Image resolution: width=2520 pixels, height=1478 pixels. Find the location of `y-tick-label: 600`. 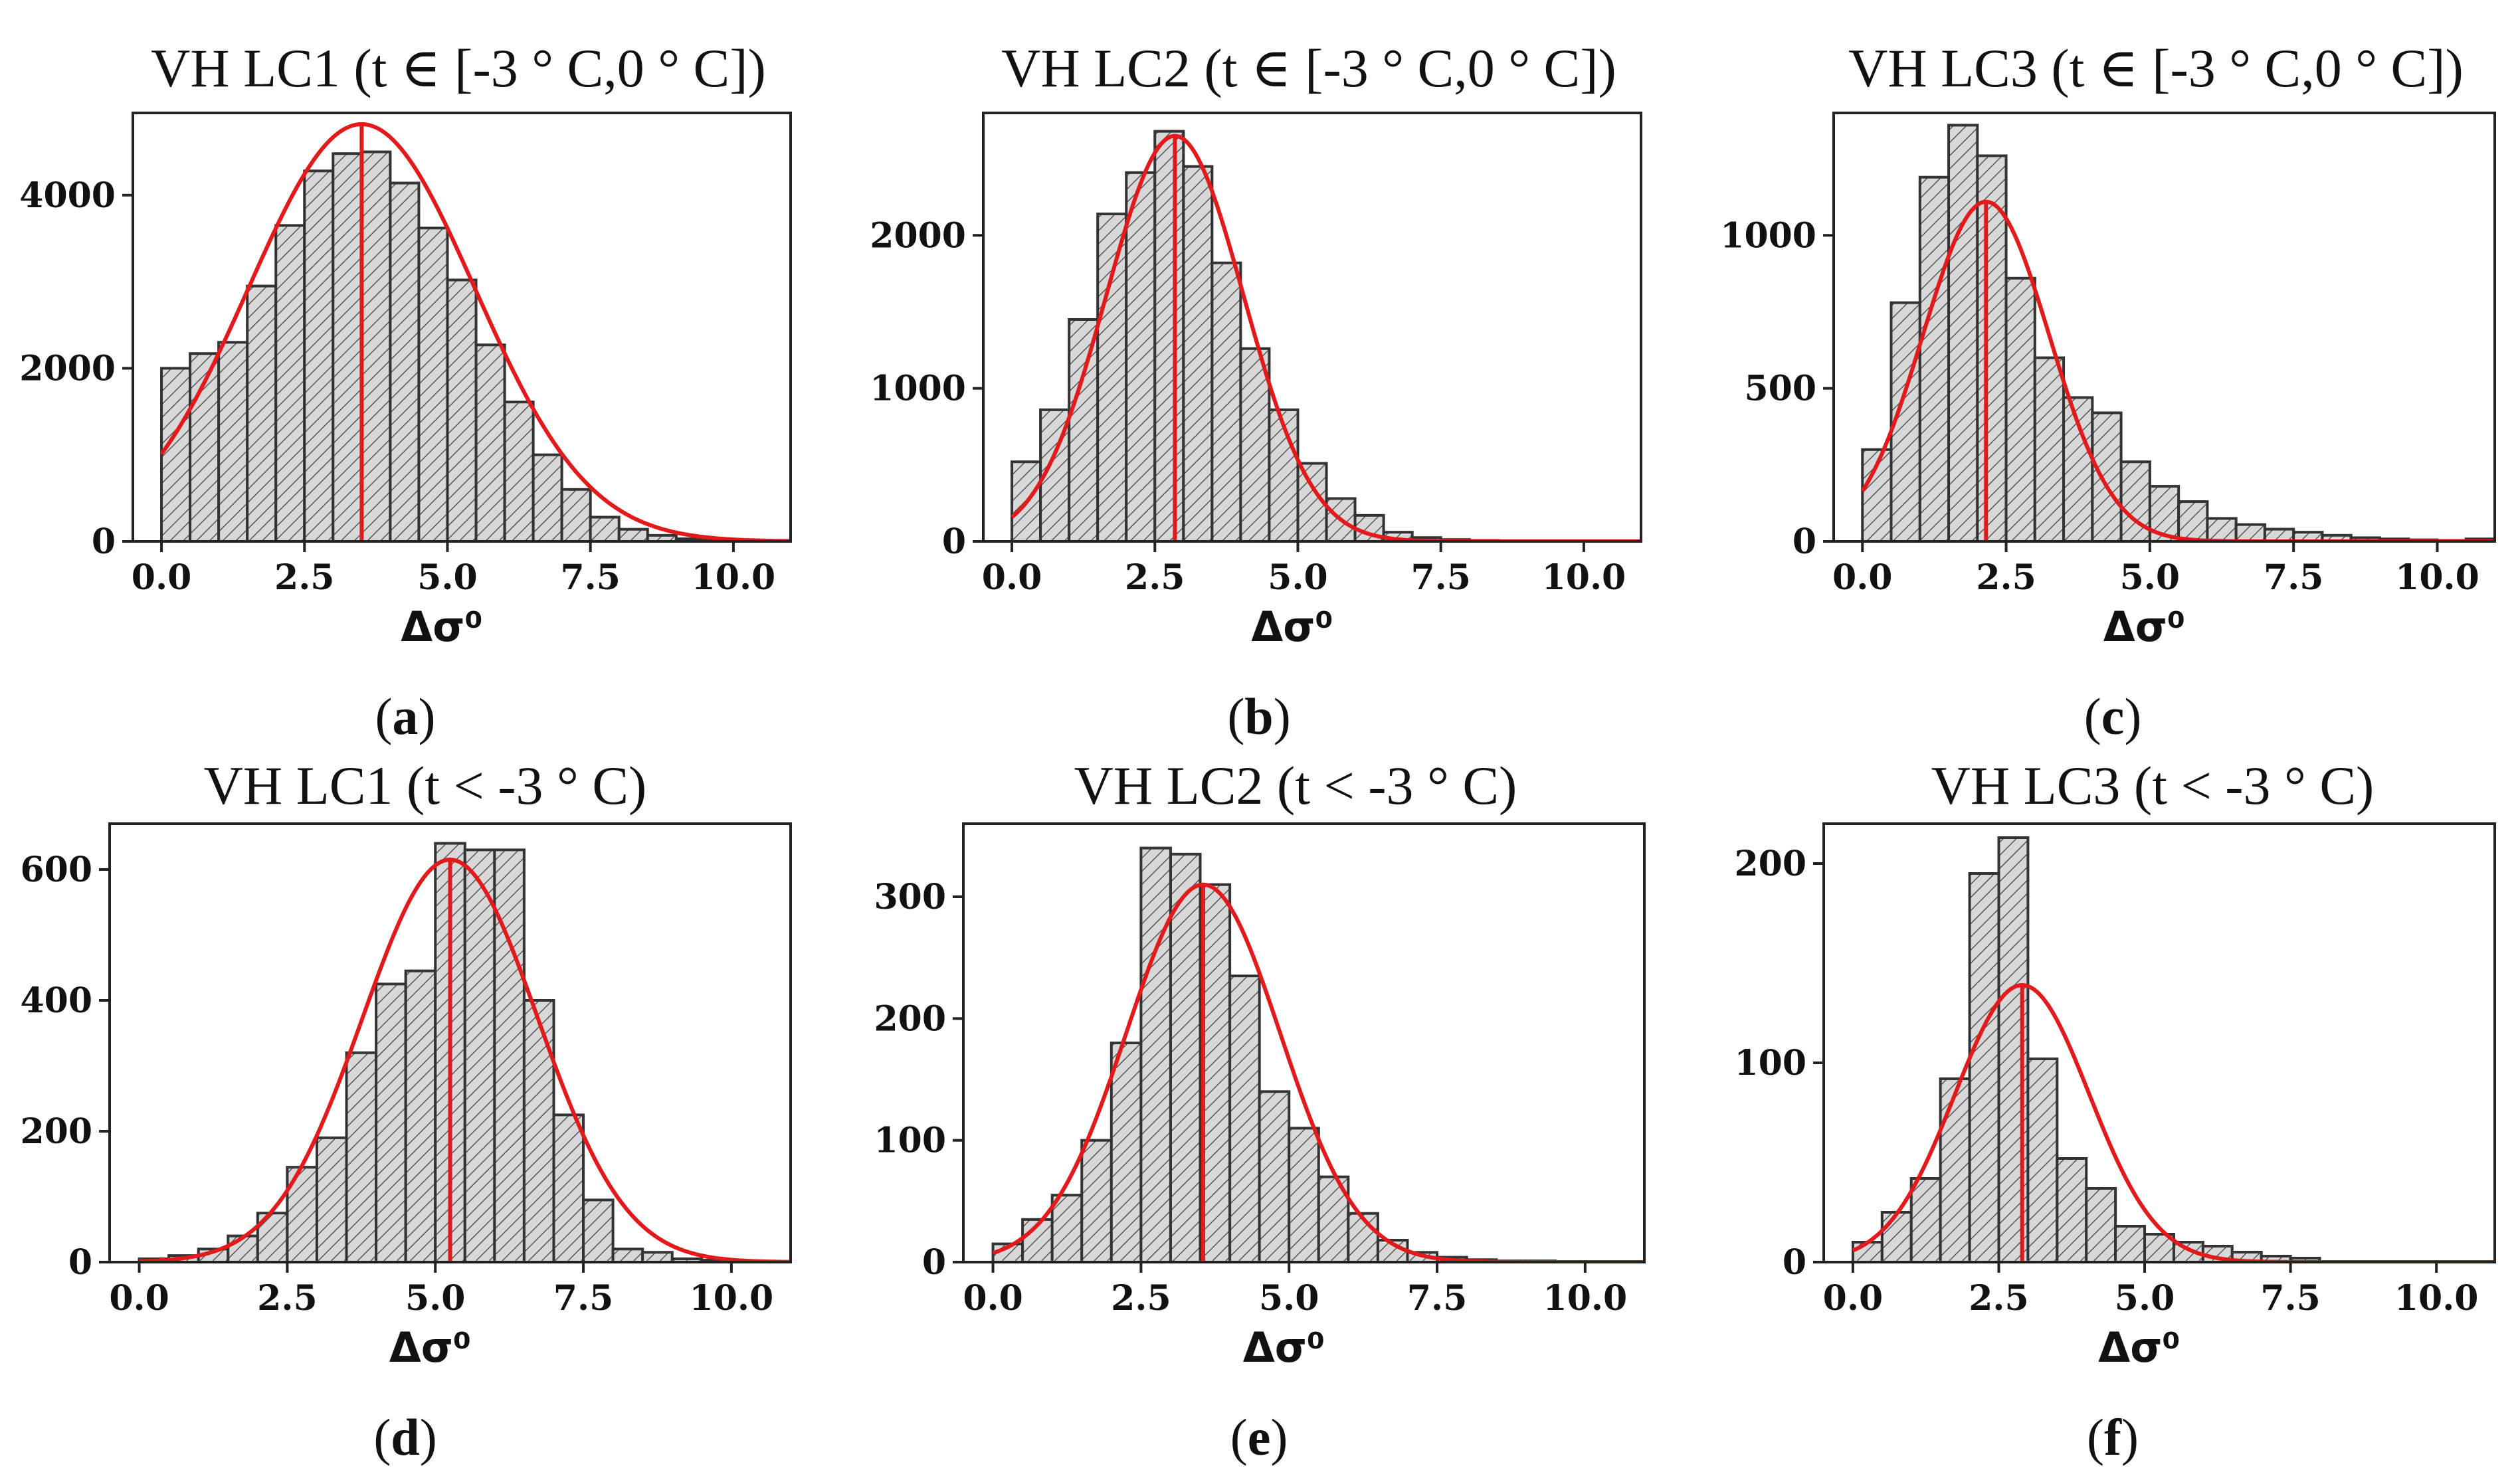

y-tick-label: 600 is located at coordinates (56, 870).